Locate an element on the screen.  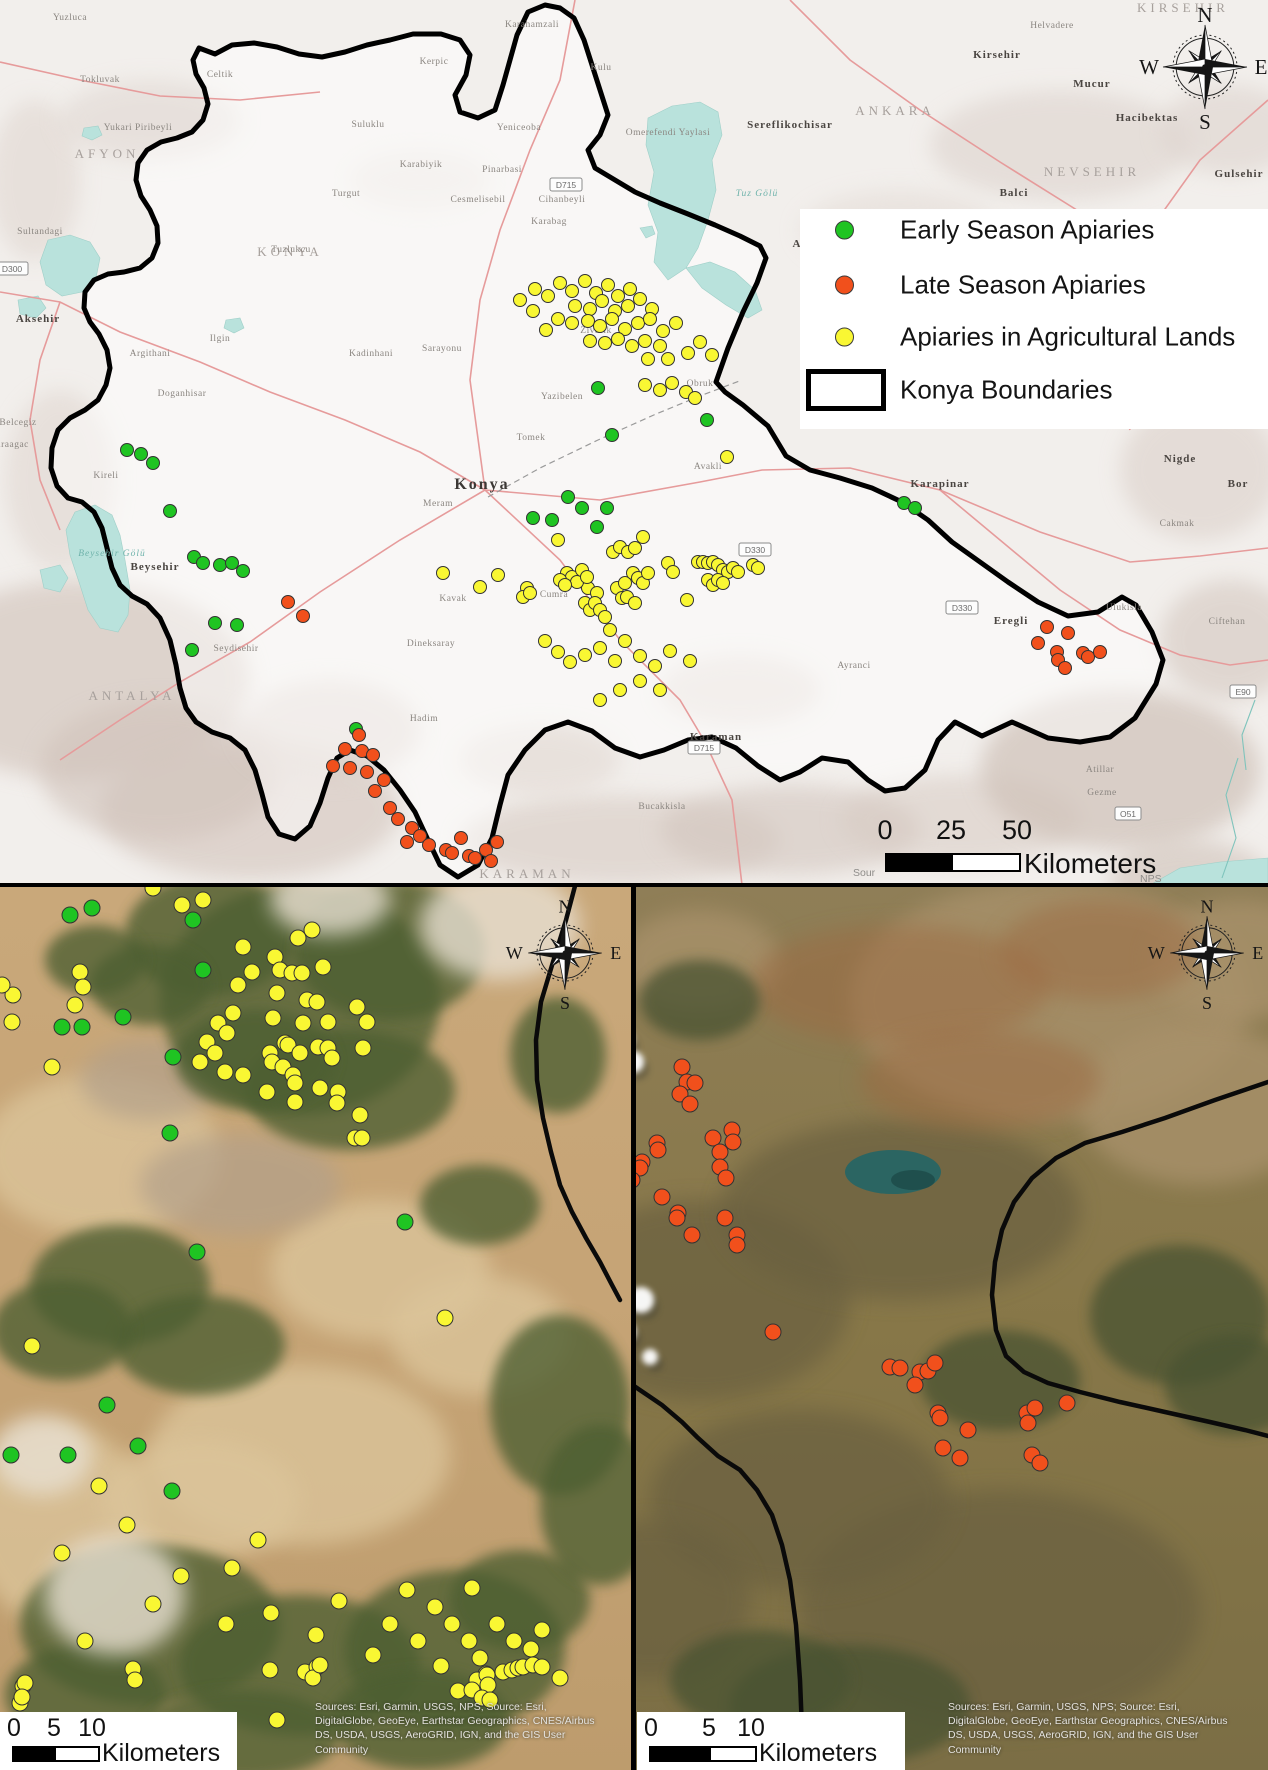
place-label: Yuzluca is located at coordinates (70, 18).